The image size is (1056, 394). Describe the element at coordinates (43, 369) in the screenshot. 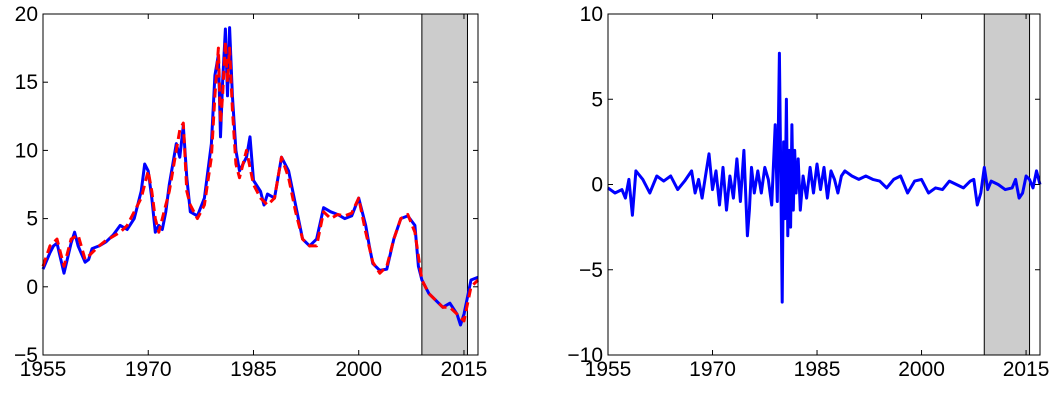

I see `left-x-tick-label: 1955` at that location.